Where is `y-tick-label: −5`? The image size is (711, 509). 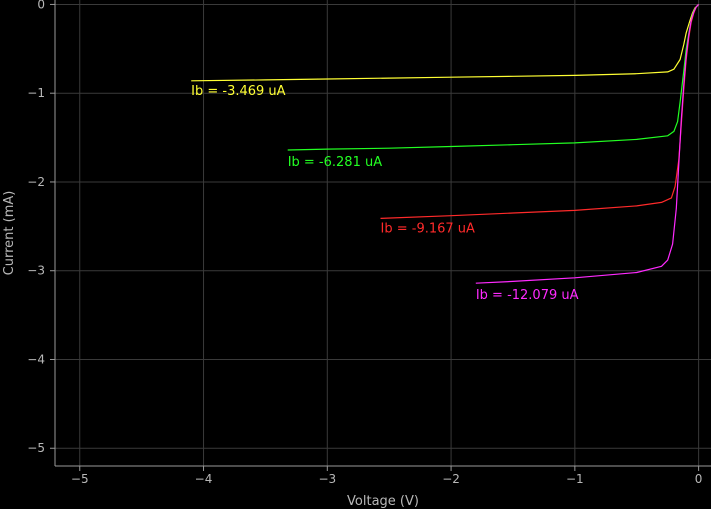
y-tick-label: −5 is located at coordinates (36, 448).